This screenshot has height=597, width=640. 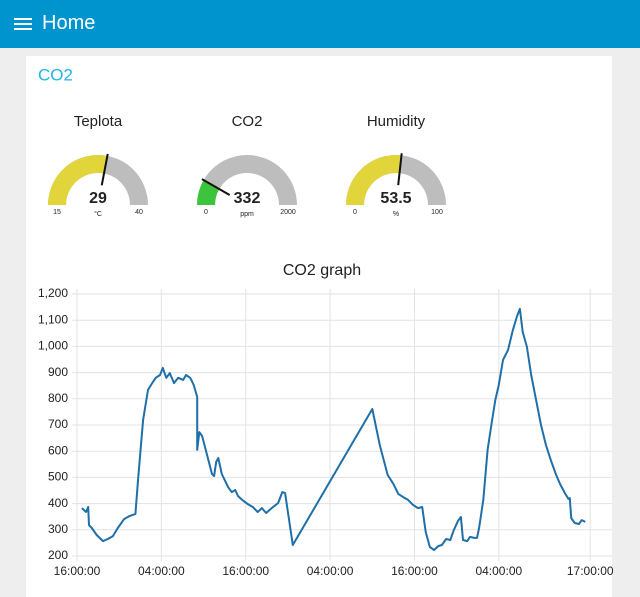 What do you see at coordinates (58, 372) in the screenshot?
I see `y-tick-label: 900` at bounding box center [58, 372].